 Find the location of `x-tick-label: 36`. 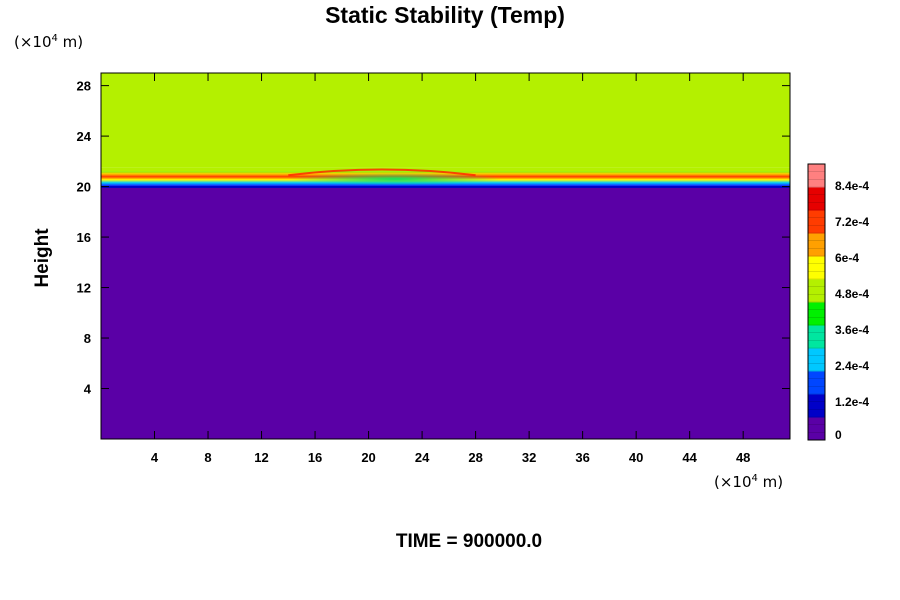

x-tick-label: 36 is located at coordinates (582, 457).